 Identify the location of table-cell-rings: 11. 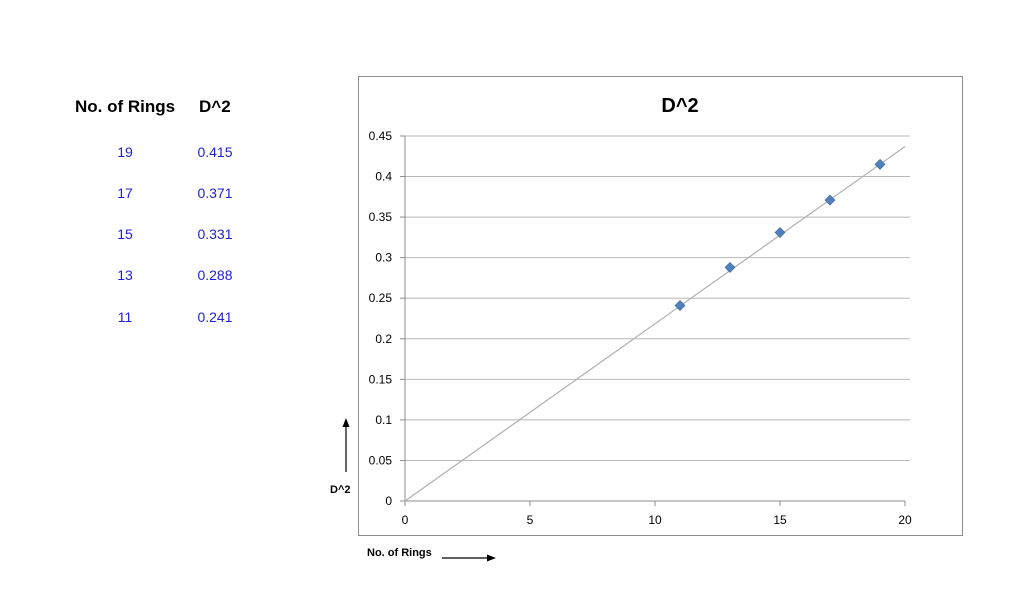
(125, 317).